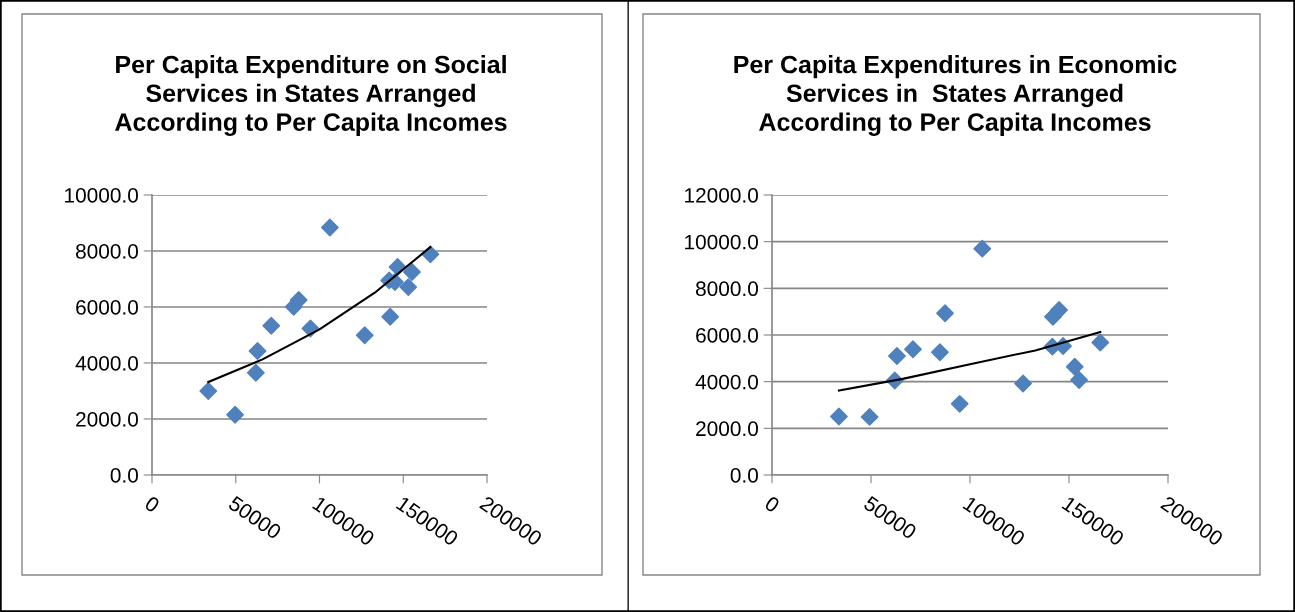 The width and height of the screenshot is (1295, 612). Describe the element at coordinates (955, 95) in the screenshot. I see `chart-title: Per Capita Expenditures in Economic Services in States Arranged According to Per Capita Incomes` at that location.